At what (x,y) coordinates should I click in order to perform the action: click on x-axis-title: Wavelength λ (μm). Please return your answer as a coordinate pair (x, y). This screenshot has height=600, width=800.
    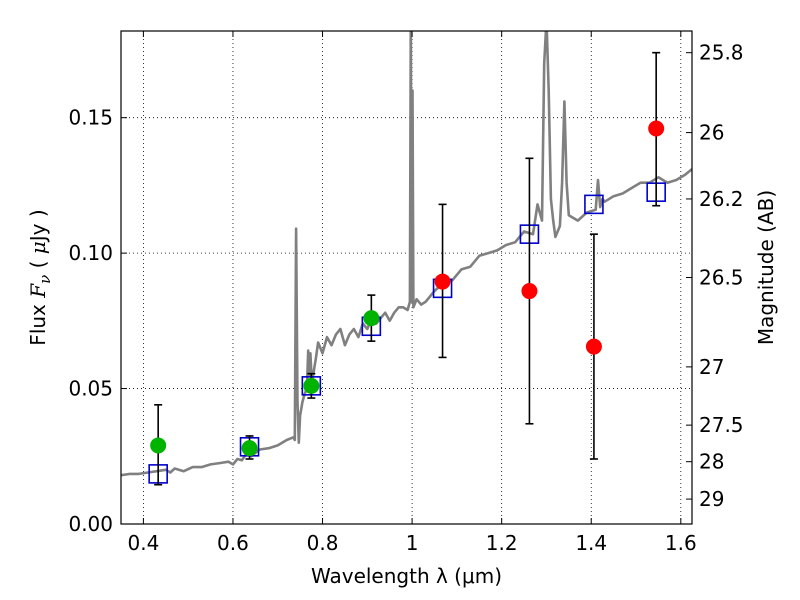
    Looking at the image, I should click on (406, 576).